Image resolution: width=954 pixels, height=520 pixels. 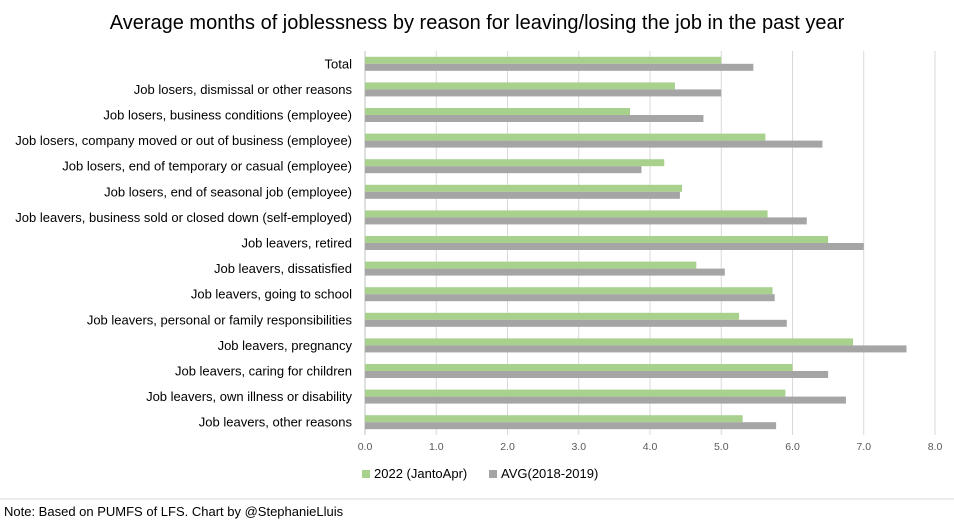 What do you see at coordinates (436, 447) in the screenshot?
I see `x-tick-label: 1.0` at bounding box center [436, 447].